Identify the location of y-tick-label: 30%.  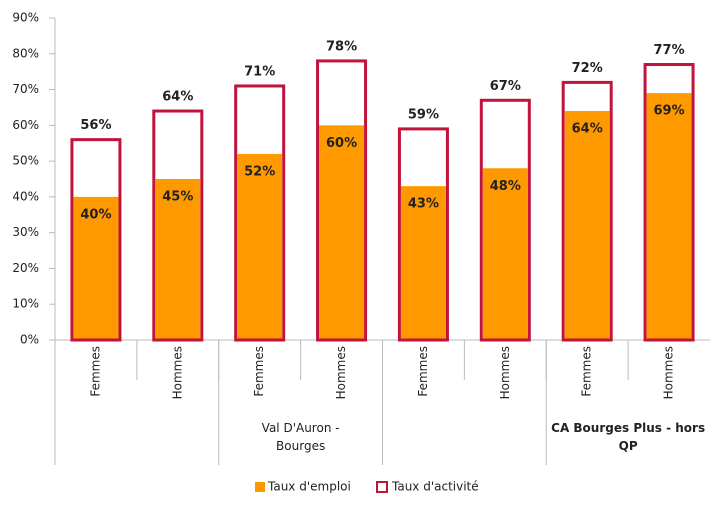
(25, 232).